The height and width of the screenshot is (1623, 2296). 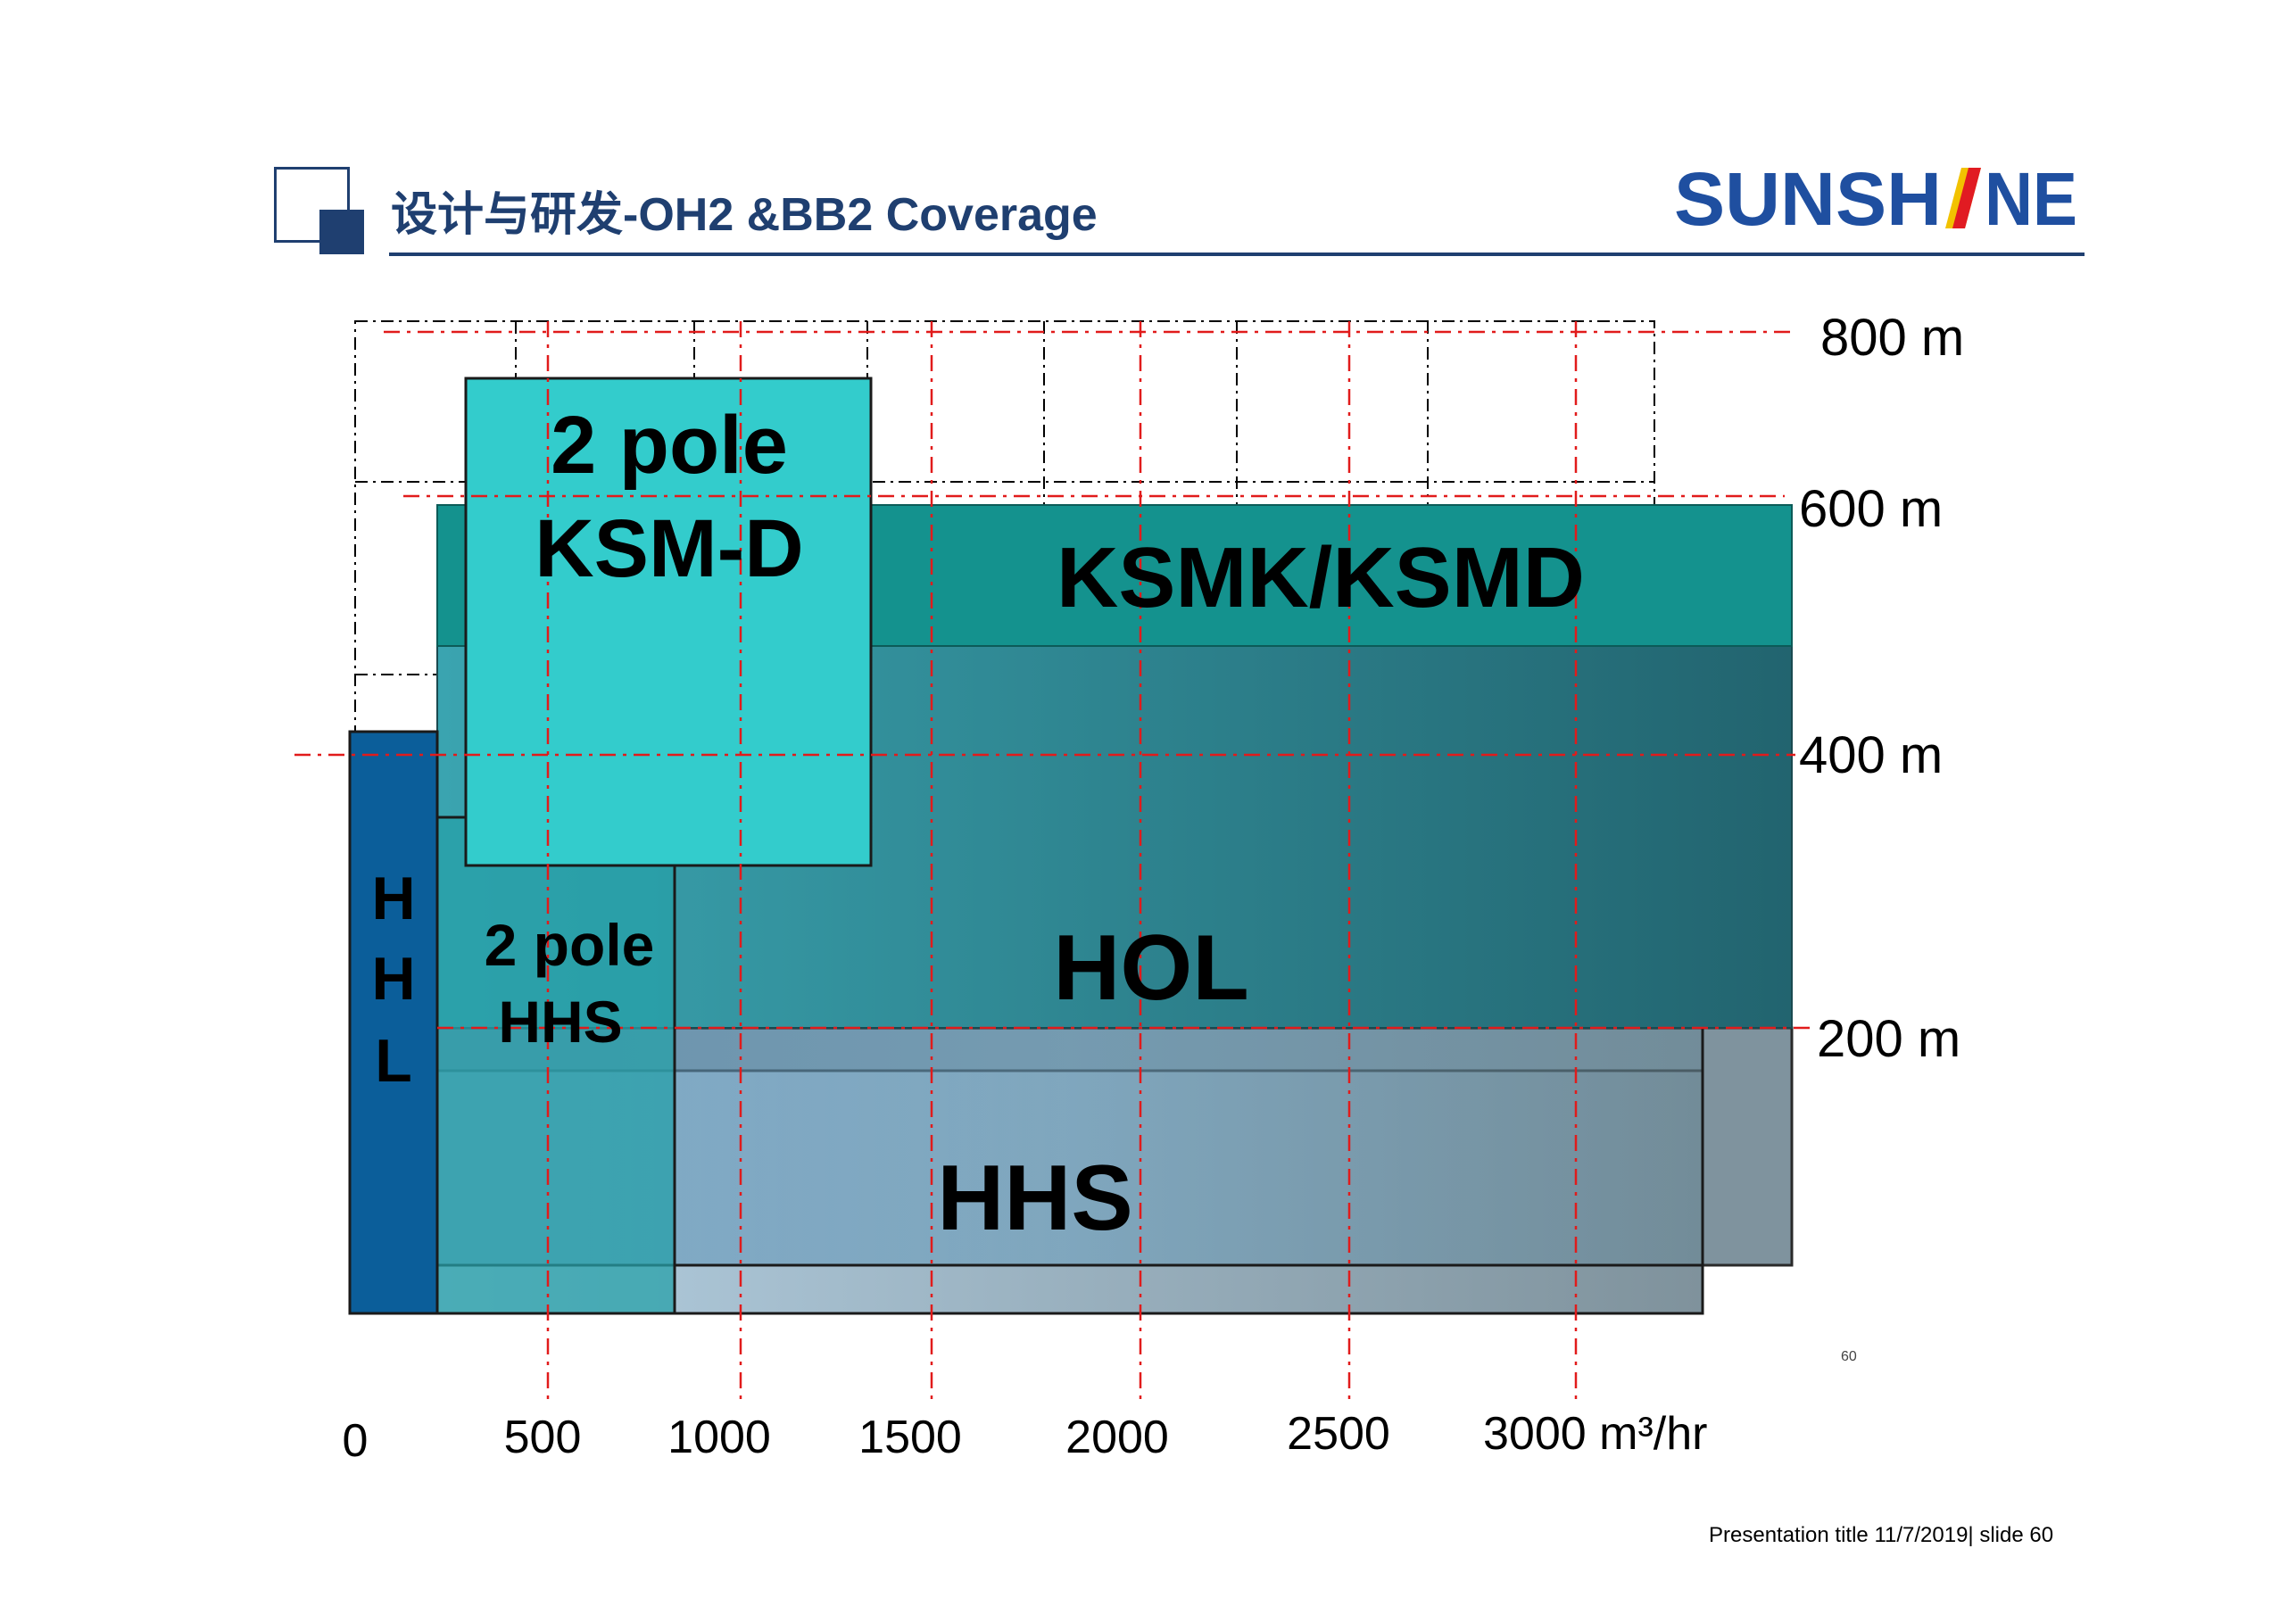 What do you see at coordinates (1871, 509) in the screenshot?
I see `y-label-600: 600 m` at bounding box center [1871, 509].